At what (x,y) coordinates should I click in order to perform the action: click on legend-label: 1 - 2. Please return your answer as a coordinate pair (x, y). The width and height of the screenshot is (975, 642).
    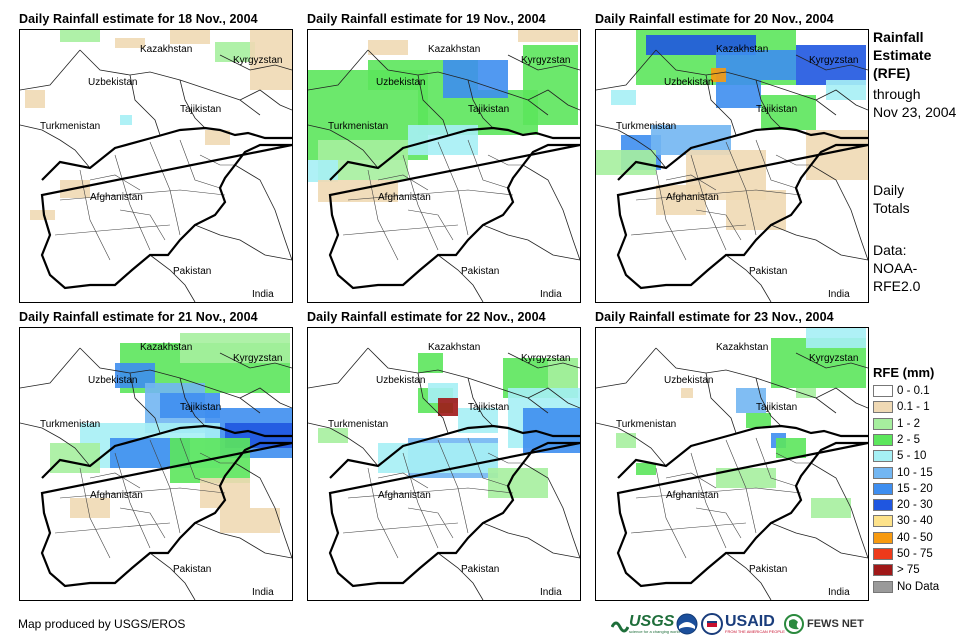
    Looking at the image, I should click on (909, 423).